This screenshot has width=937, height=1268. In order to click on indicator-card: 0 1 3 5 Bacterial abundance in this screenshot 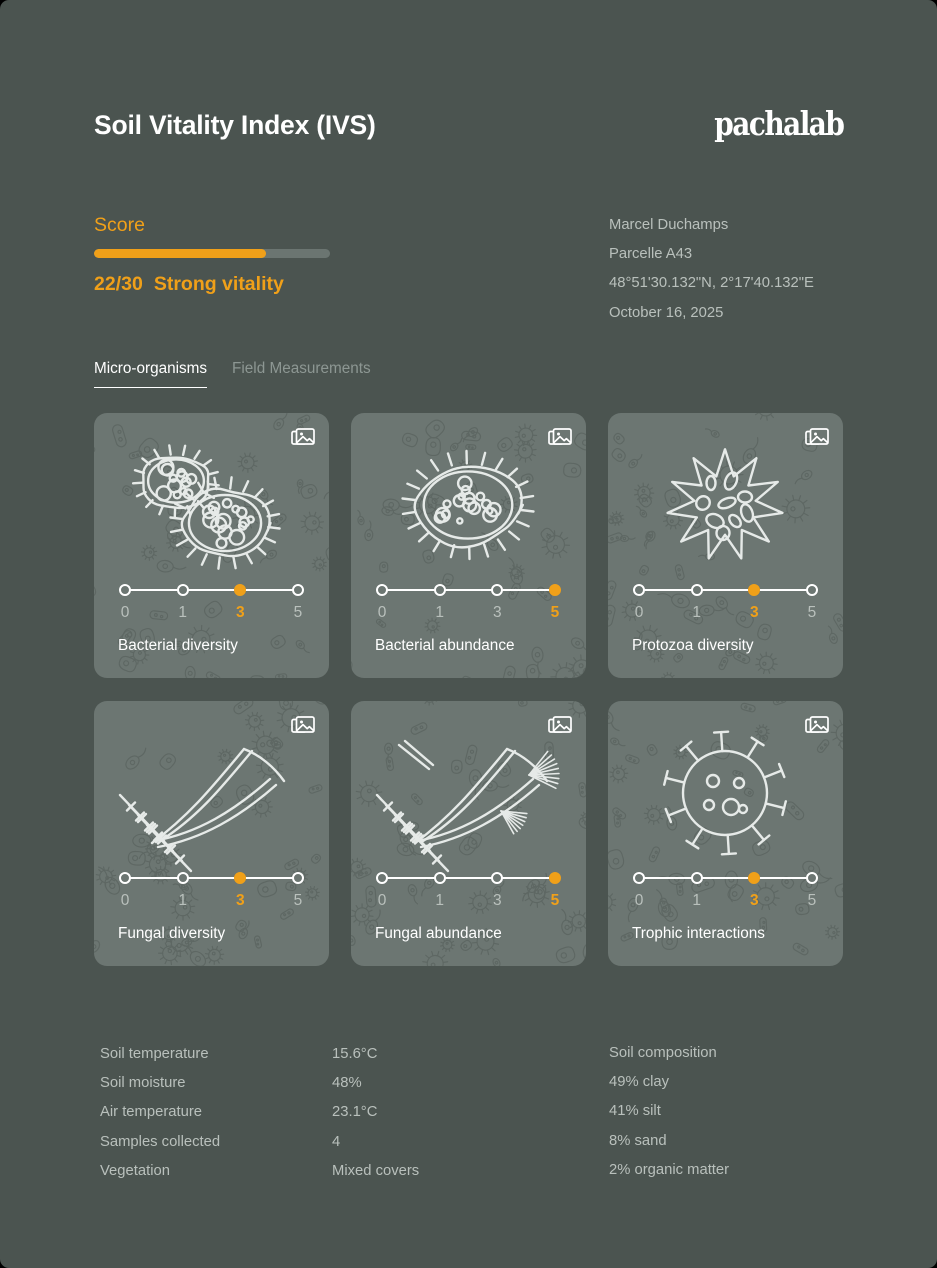, I will do `click(468, 545)`.